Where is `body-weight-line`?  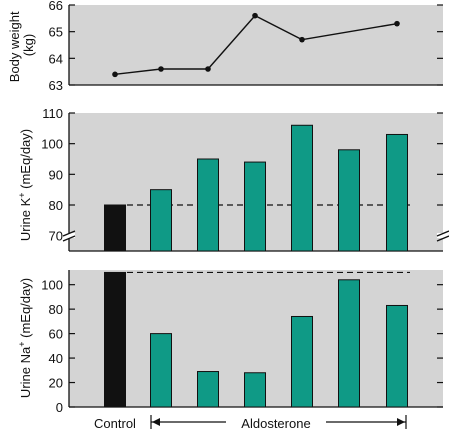
body-weight-line is located at coordinates (256, 45).